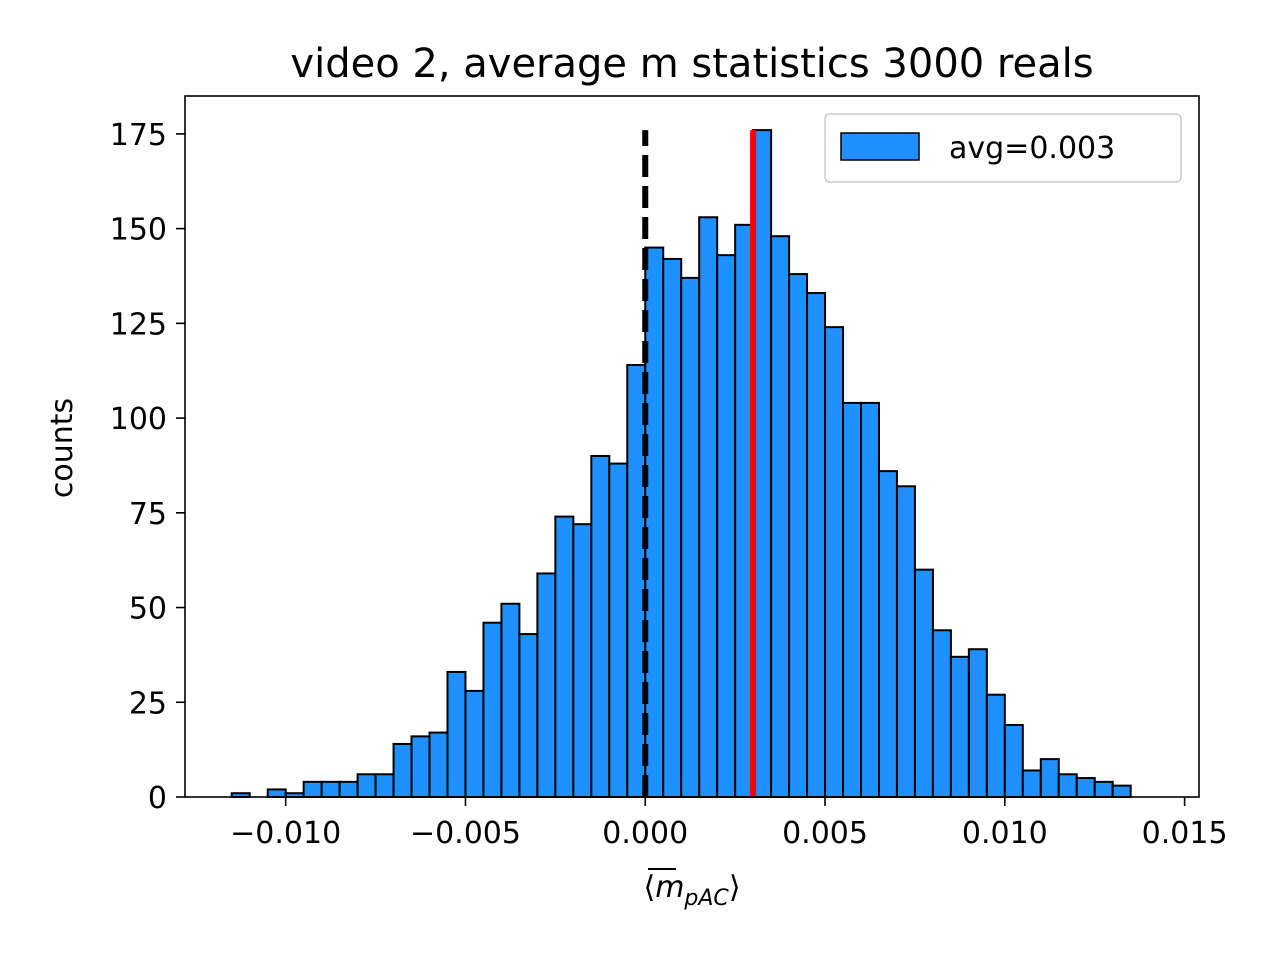  I want to click on x-tick-label: 0.010, so click(1005, 833).